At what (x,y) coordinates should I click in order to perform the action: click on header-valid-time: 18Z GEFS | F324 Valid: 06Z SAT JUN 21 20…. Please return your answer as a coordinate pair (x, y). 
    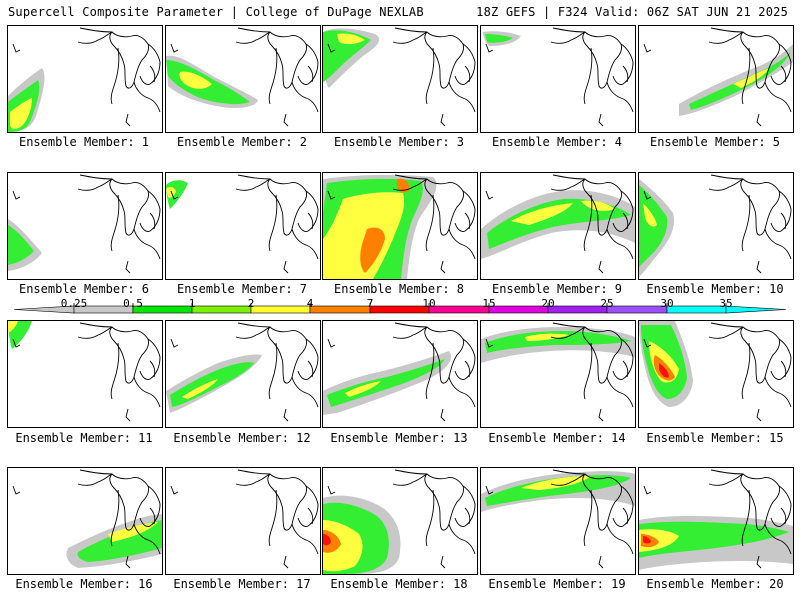
    Looking at the image, I should click on (632, 12).